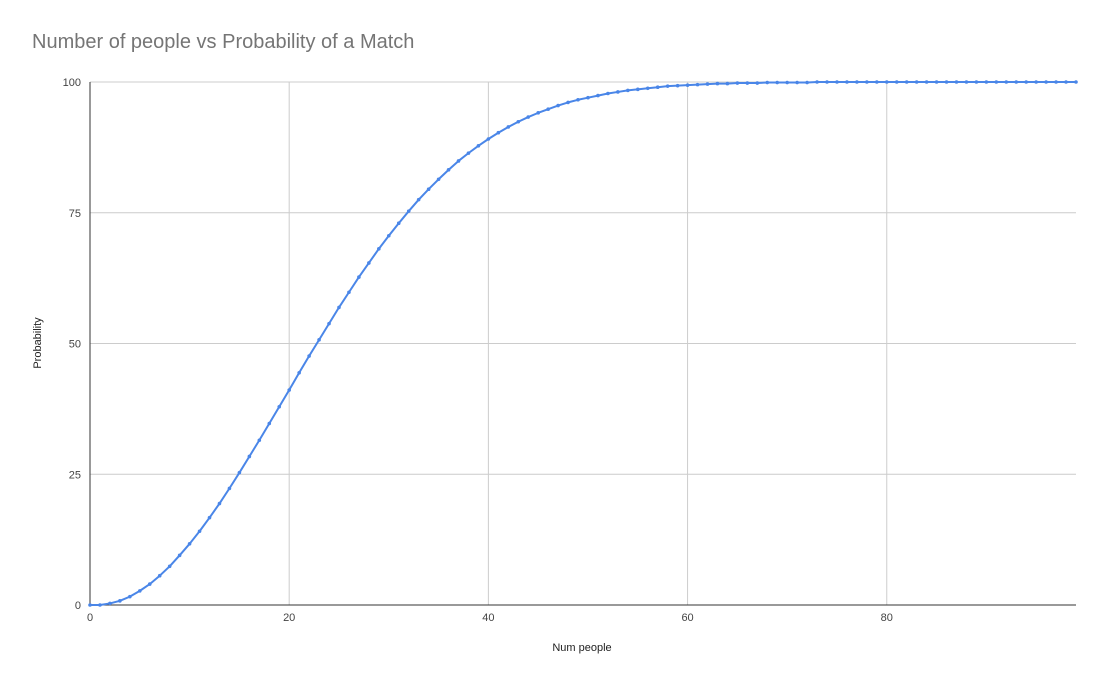 This screenshot has width=1107, height=684. What do you see at coordinates (75, 345) in the screenshot?
I see `y-tick-label: 50` at bounding box center [75, 345].